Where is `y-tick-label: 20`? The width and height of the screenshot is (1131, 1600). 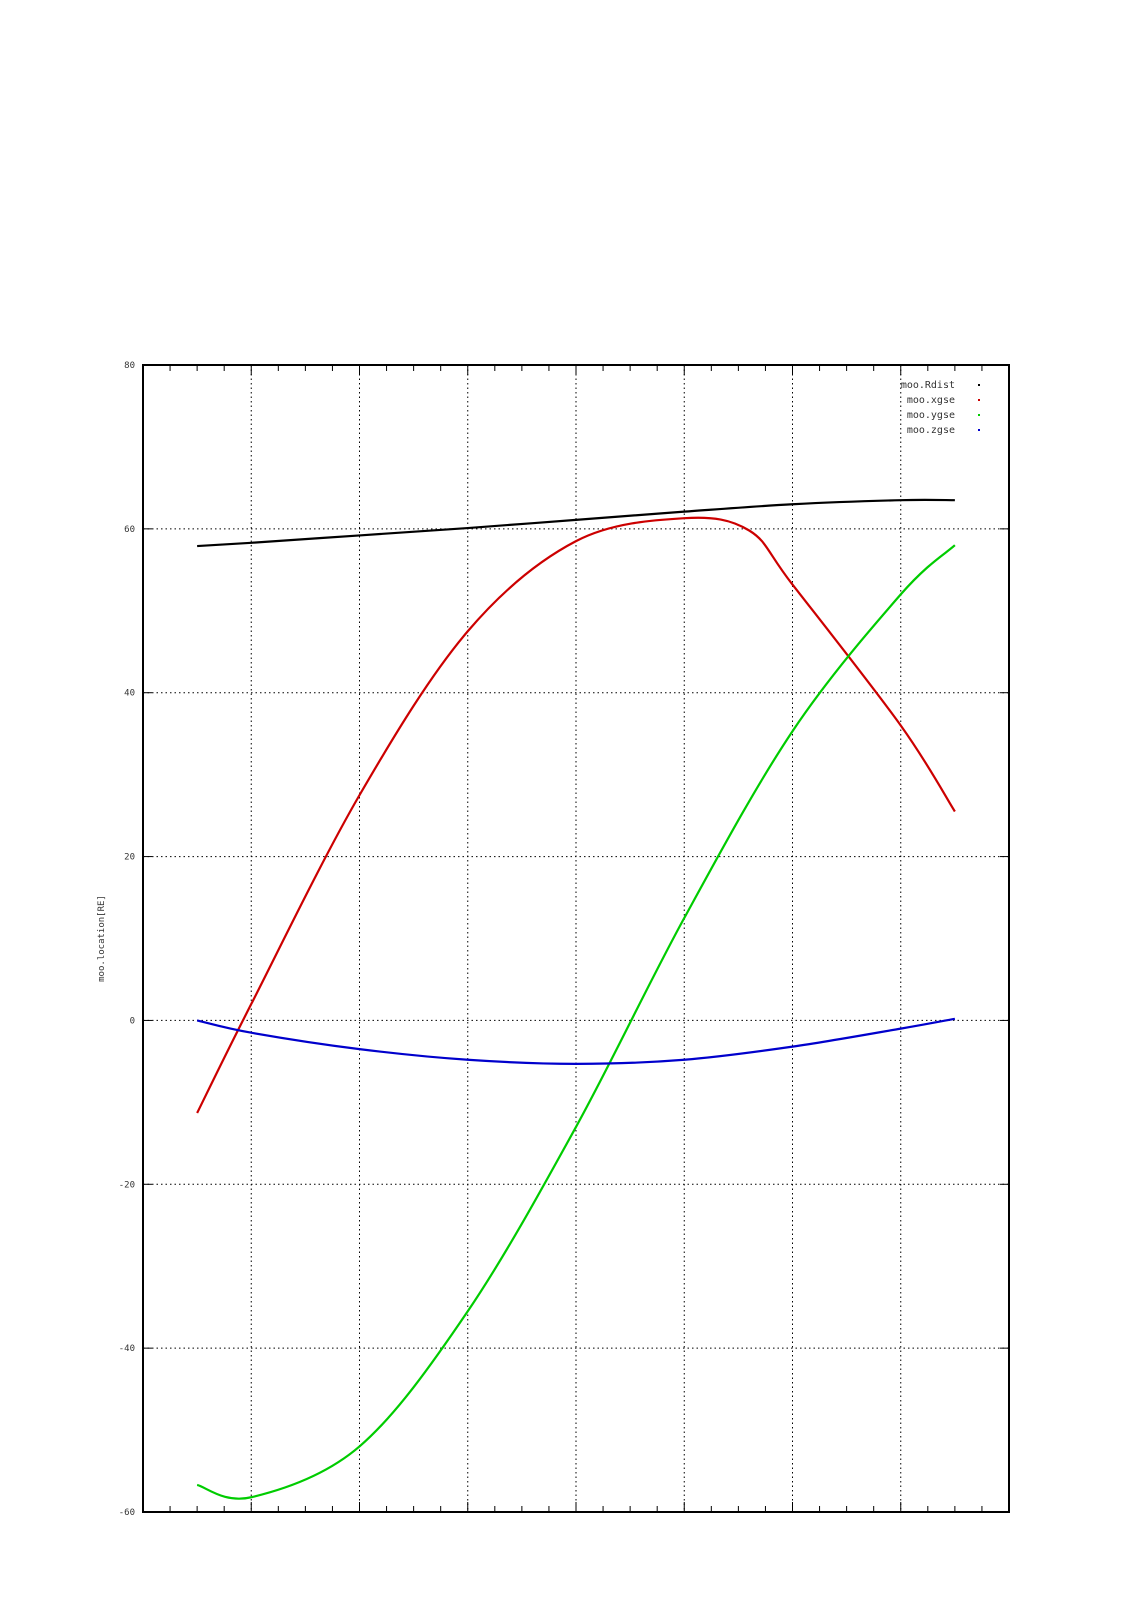 y-tick-label: 20 is located at coordinates (129, 858).